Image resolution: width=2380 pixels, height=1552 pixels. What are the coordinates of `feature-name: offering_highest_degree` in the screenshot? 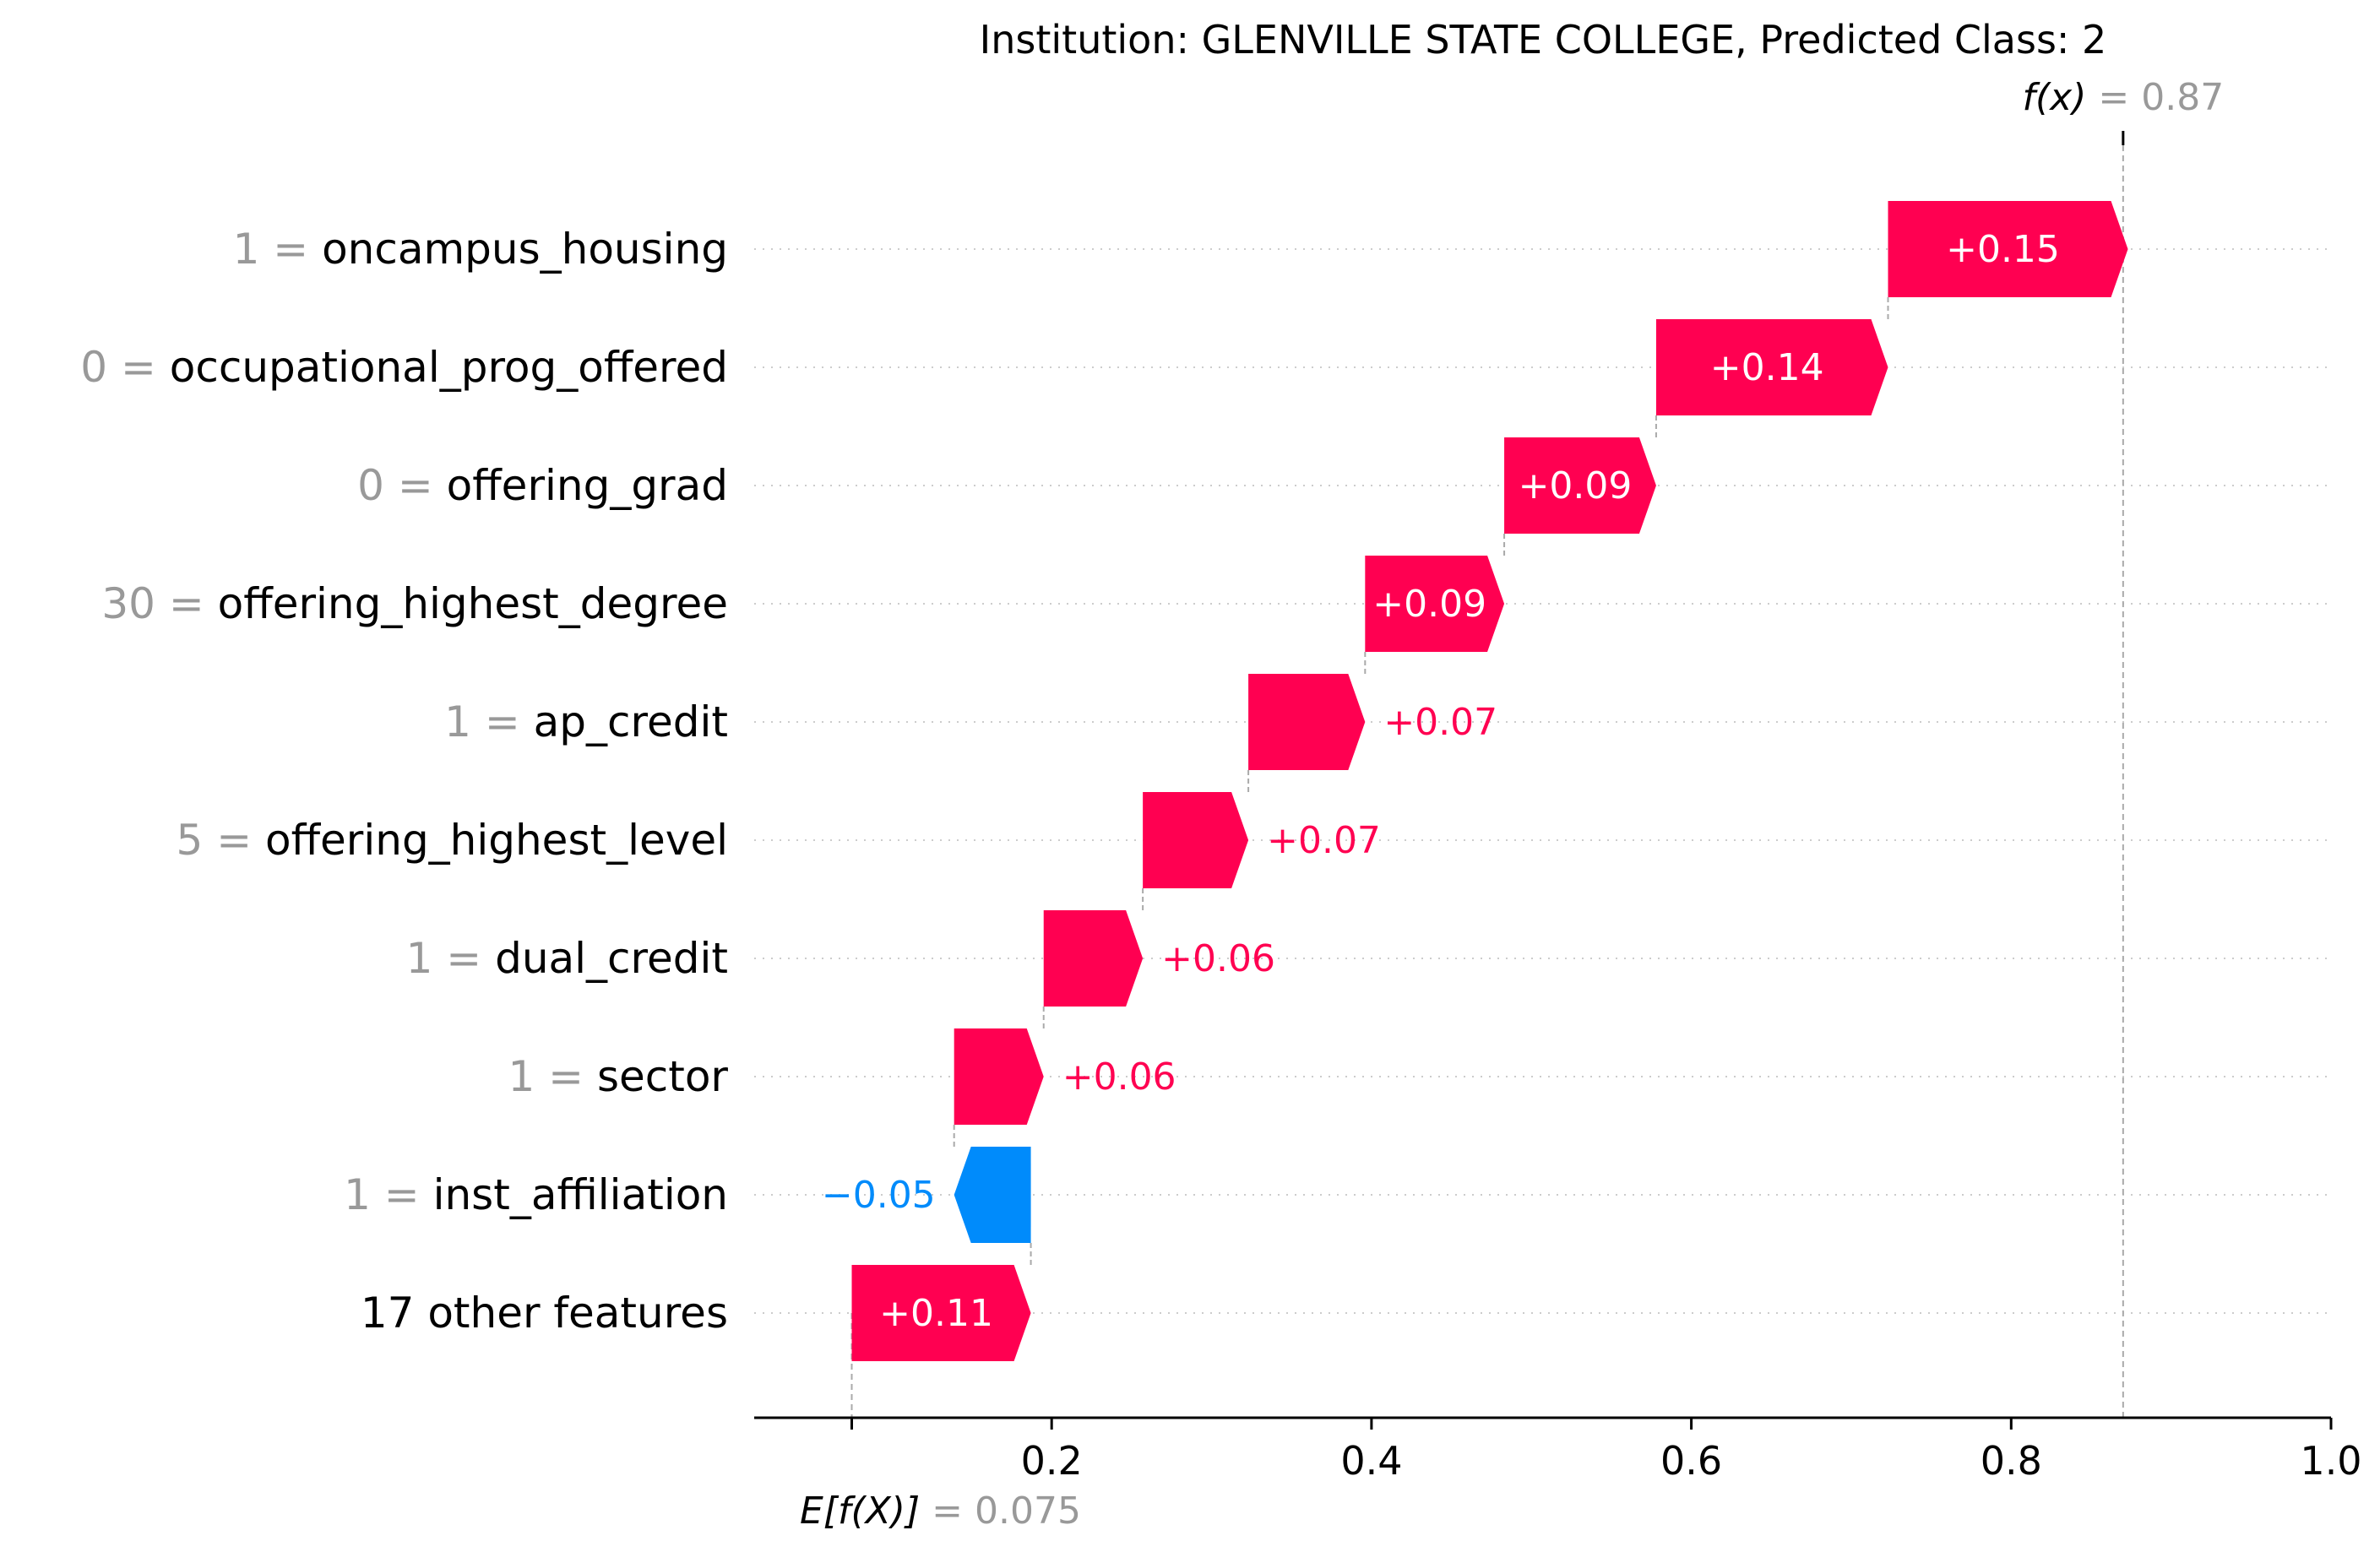 It's located at (473, 603).